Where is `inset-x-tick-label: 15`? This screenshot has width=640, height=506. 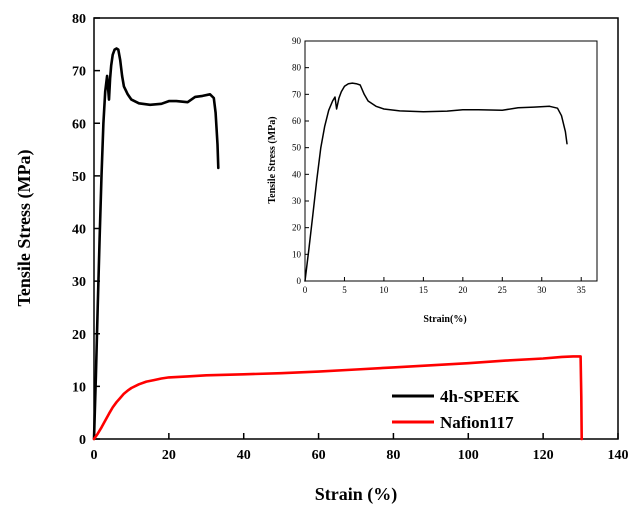
inset-x-tick-label: 15 is located at coordinates (424, 290).